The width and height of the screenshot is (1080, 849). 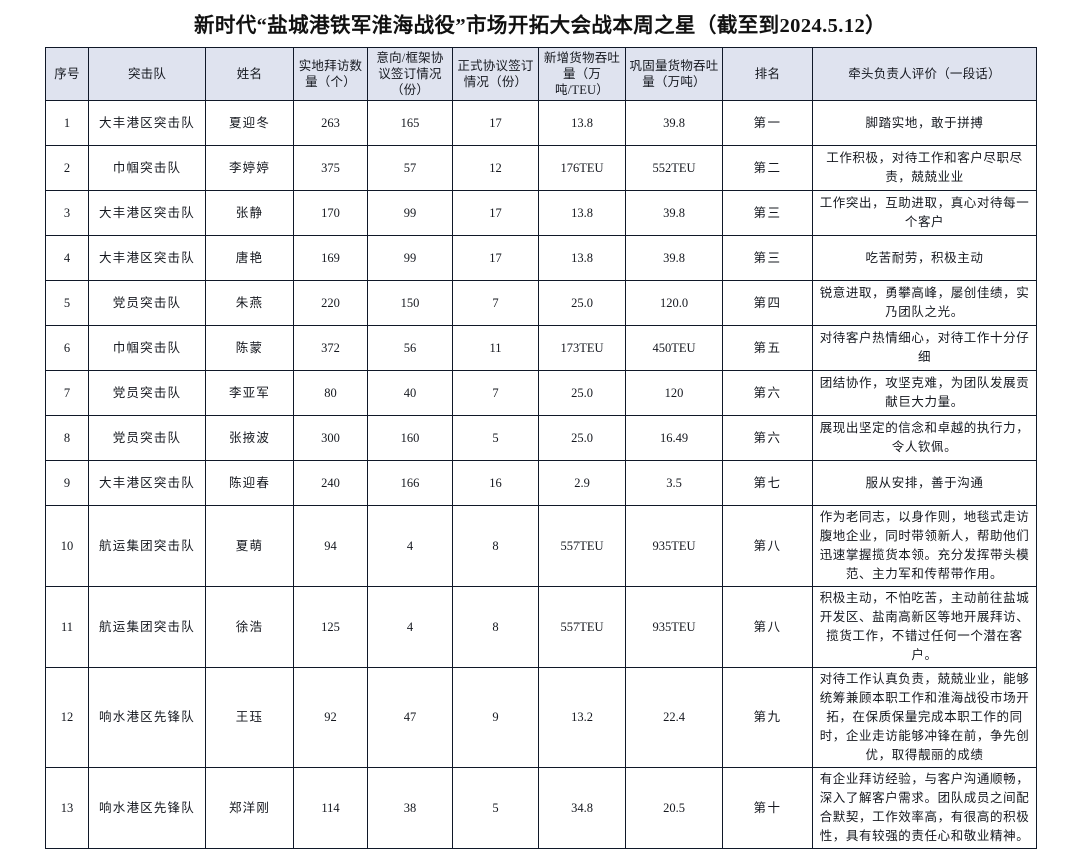 What do you see at coordinates (674, 303) in the screenshot?
I see `cell-consol: 120.0` at bounding box center [674, 303].